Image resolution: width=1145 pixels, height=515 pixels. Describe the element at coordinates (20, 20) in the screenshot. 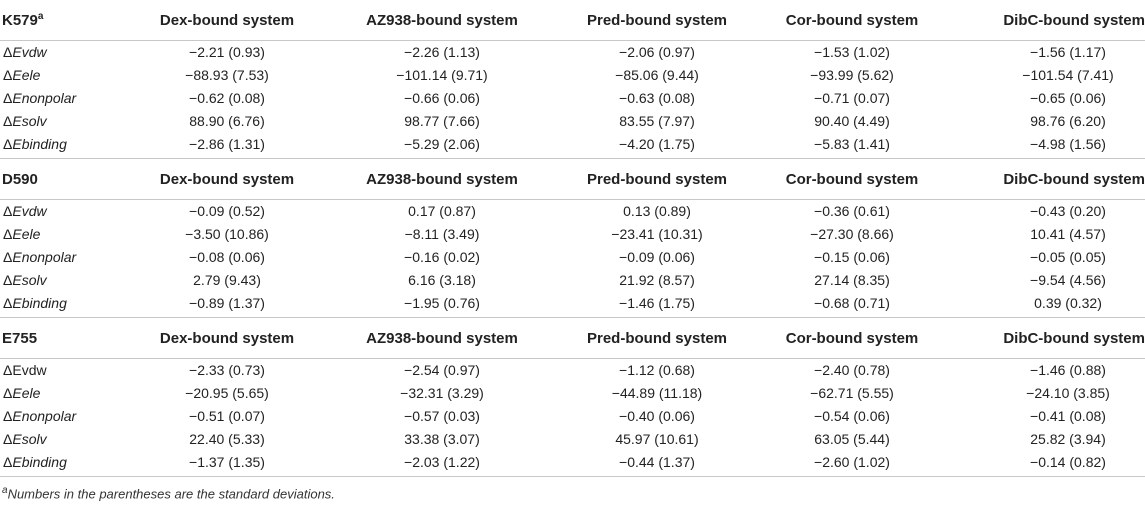

I see `residue-name: K579` at that location.